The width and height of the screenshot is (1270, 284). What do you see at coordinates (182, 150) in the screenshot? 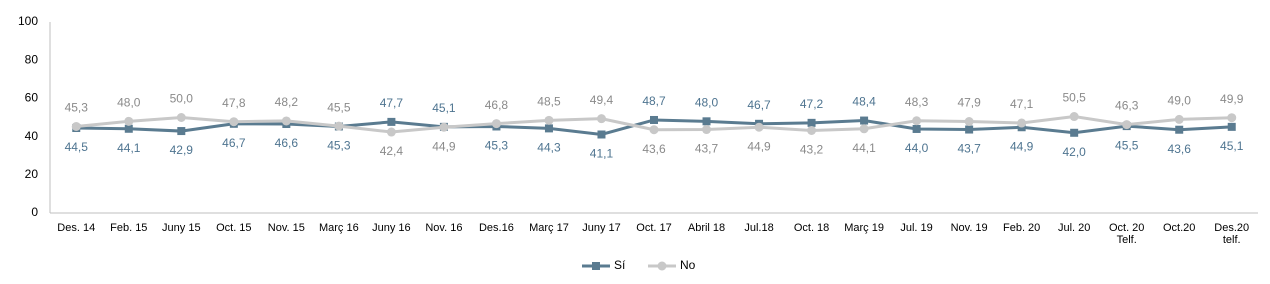
I see `data-label: 42,9` at bounding box center [182, 150].